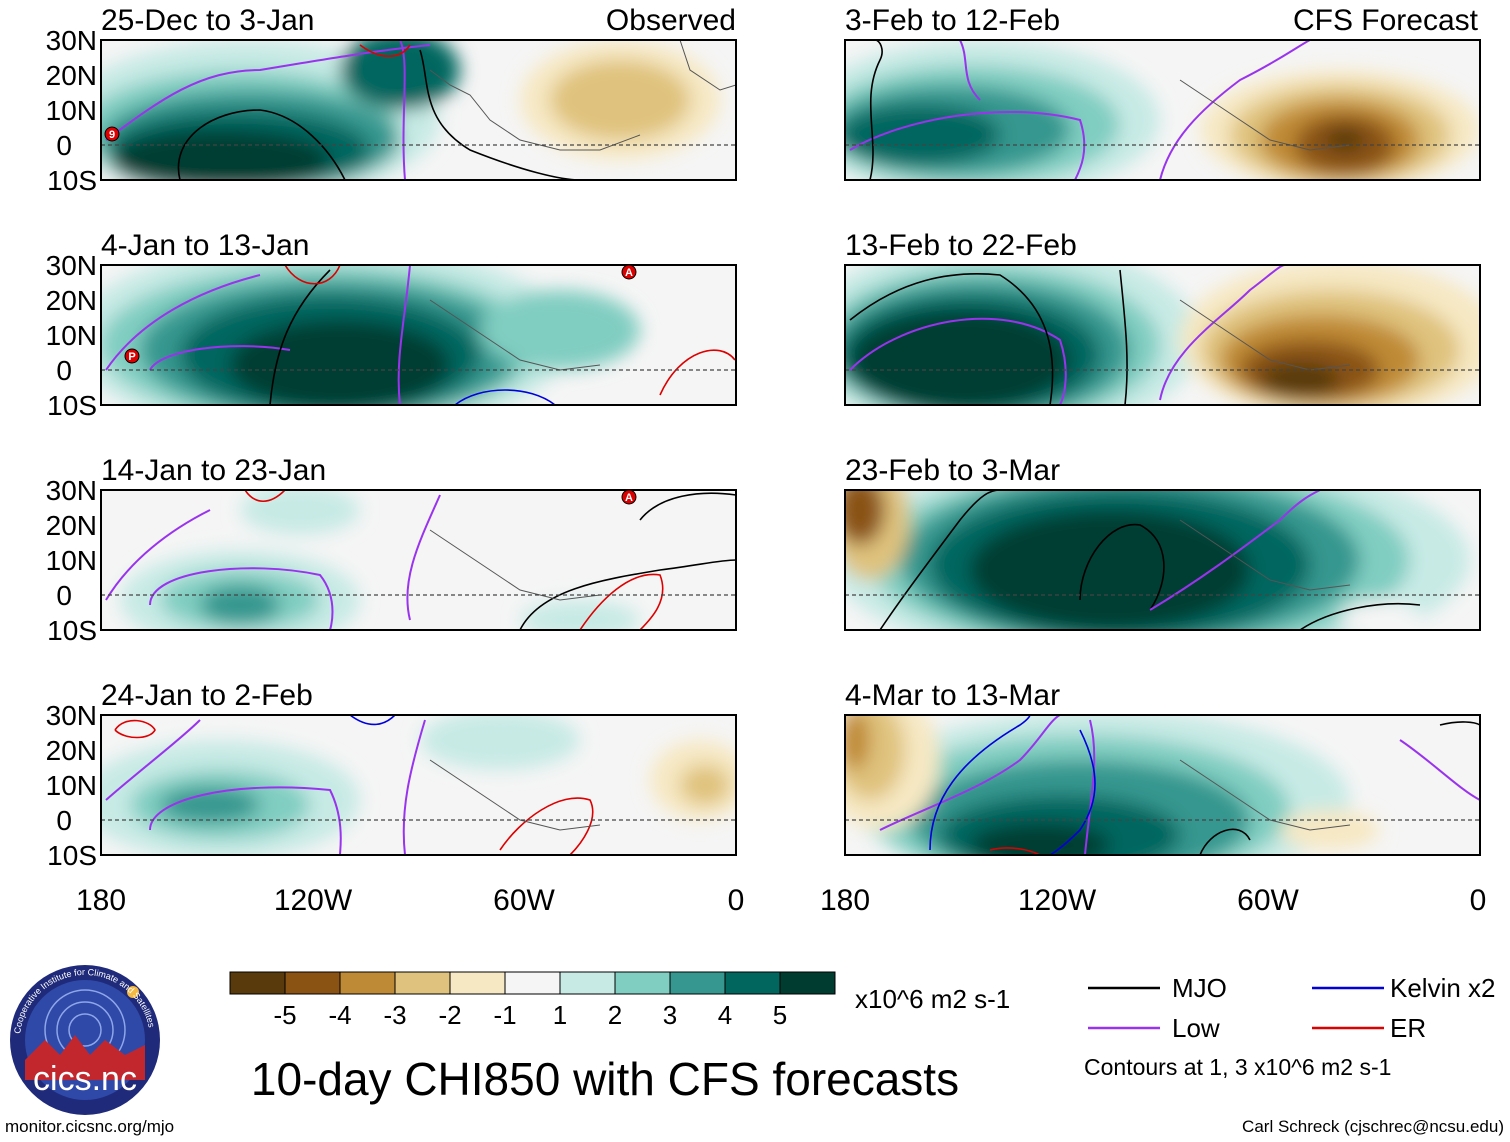 The image size is (1510, 1142). Describe the element at coordinates (213, 470) in the screenshot. I see `panel-left-2-date: 14-Jan to 23-Jan` at that location.